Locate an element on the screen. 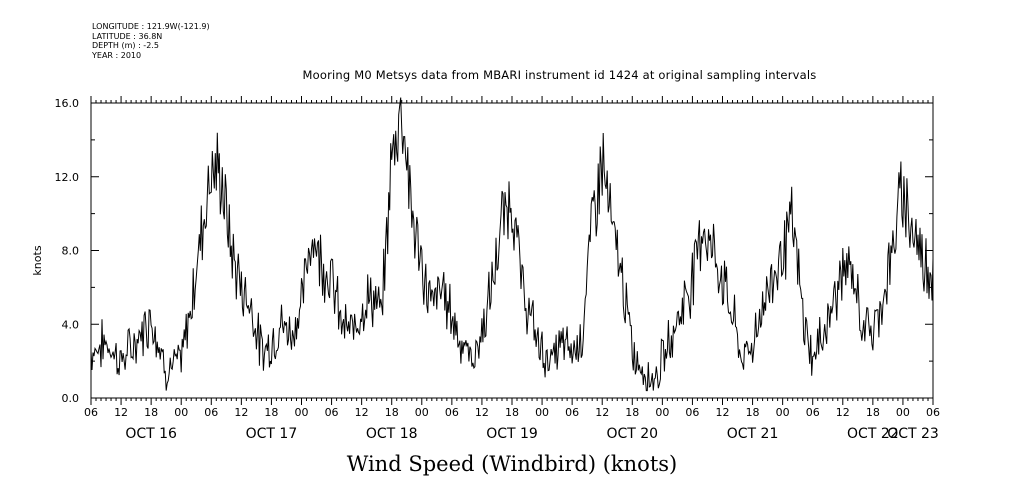  x-day-label: OCT 18 is located at coordinates (392, 434).